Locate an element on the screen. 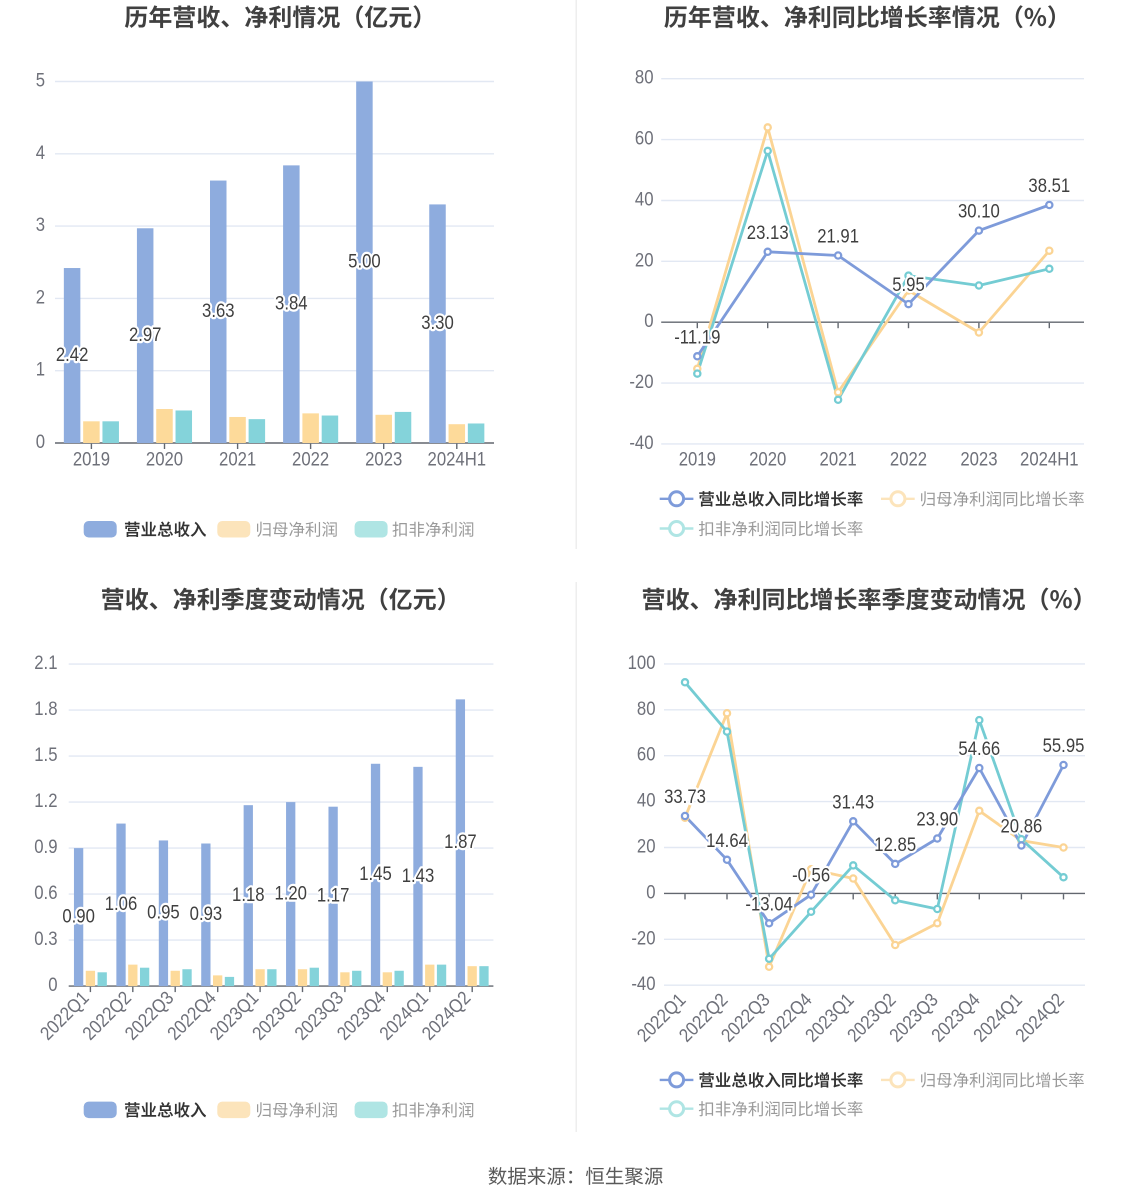 The image size is (1147, 1202). svg-text: 31.43 is located at coordinates (853, 801).